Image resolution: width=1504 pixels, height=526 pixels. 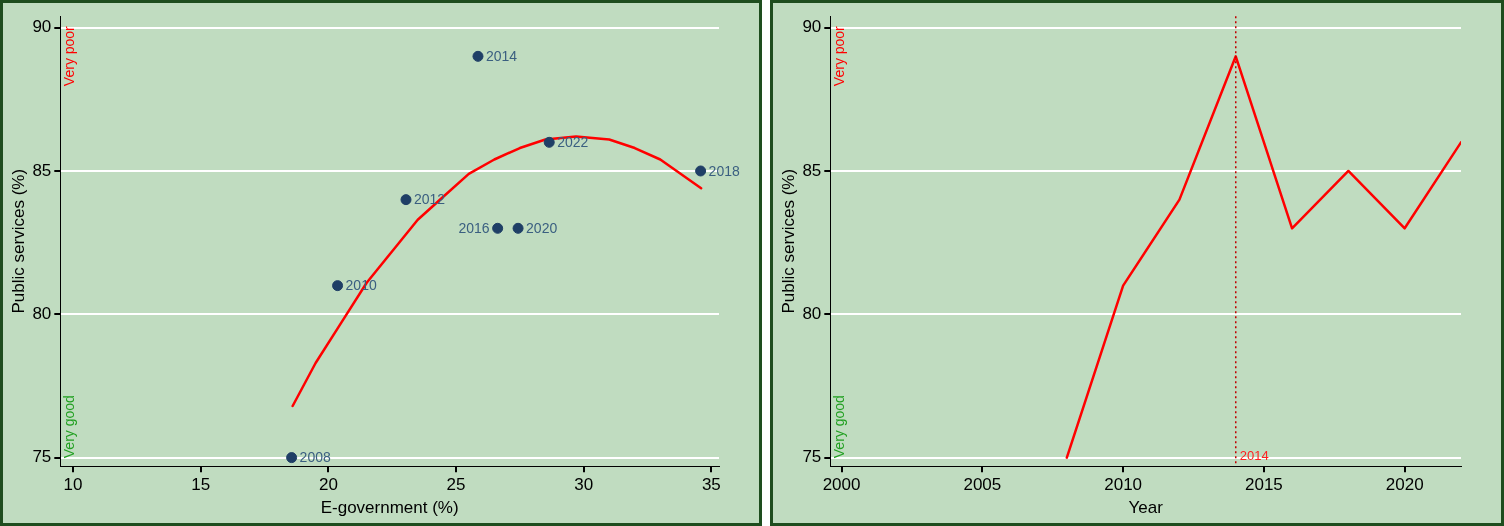 I want to click on x-axis-title: E-government (%), so click(x=389, y=508).